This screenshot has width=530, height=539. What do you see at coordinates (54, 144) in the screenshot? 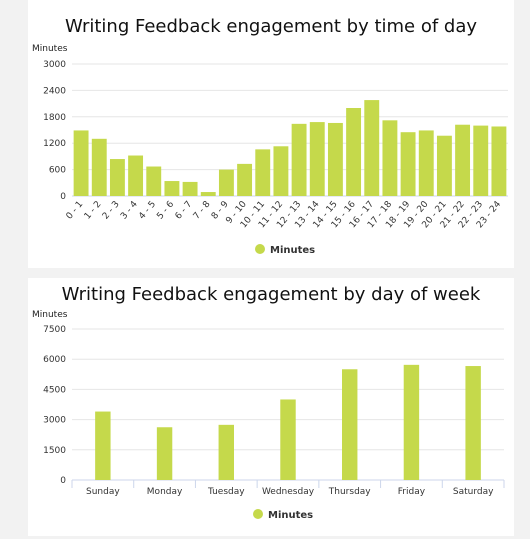
I see `y-tick-label: 1200` at bounding box center [54, 144].